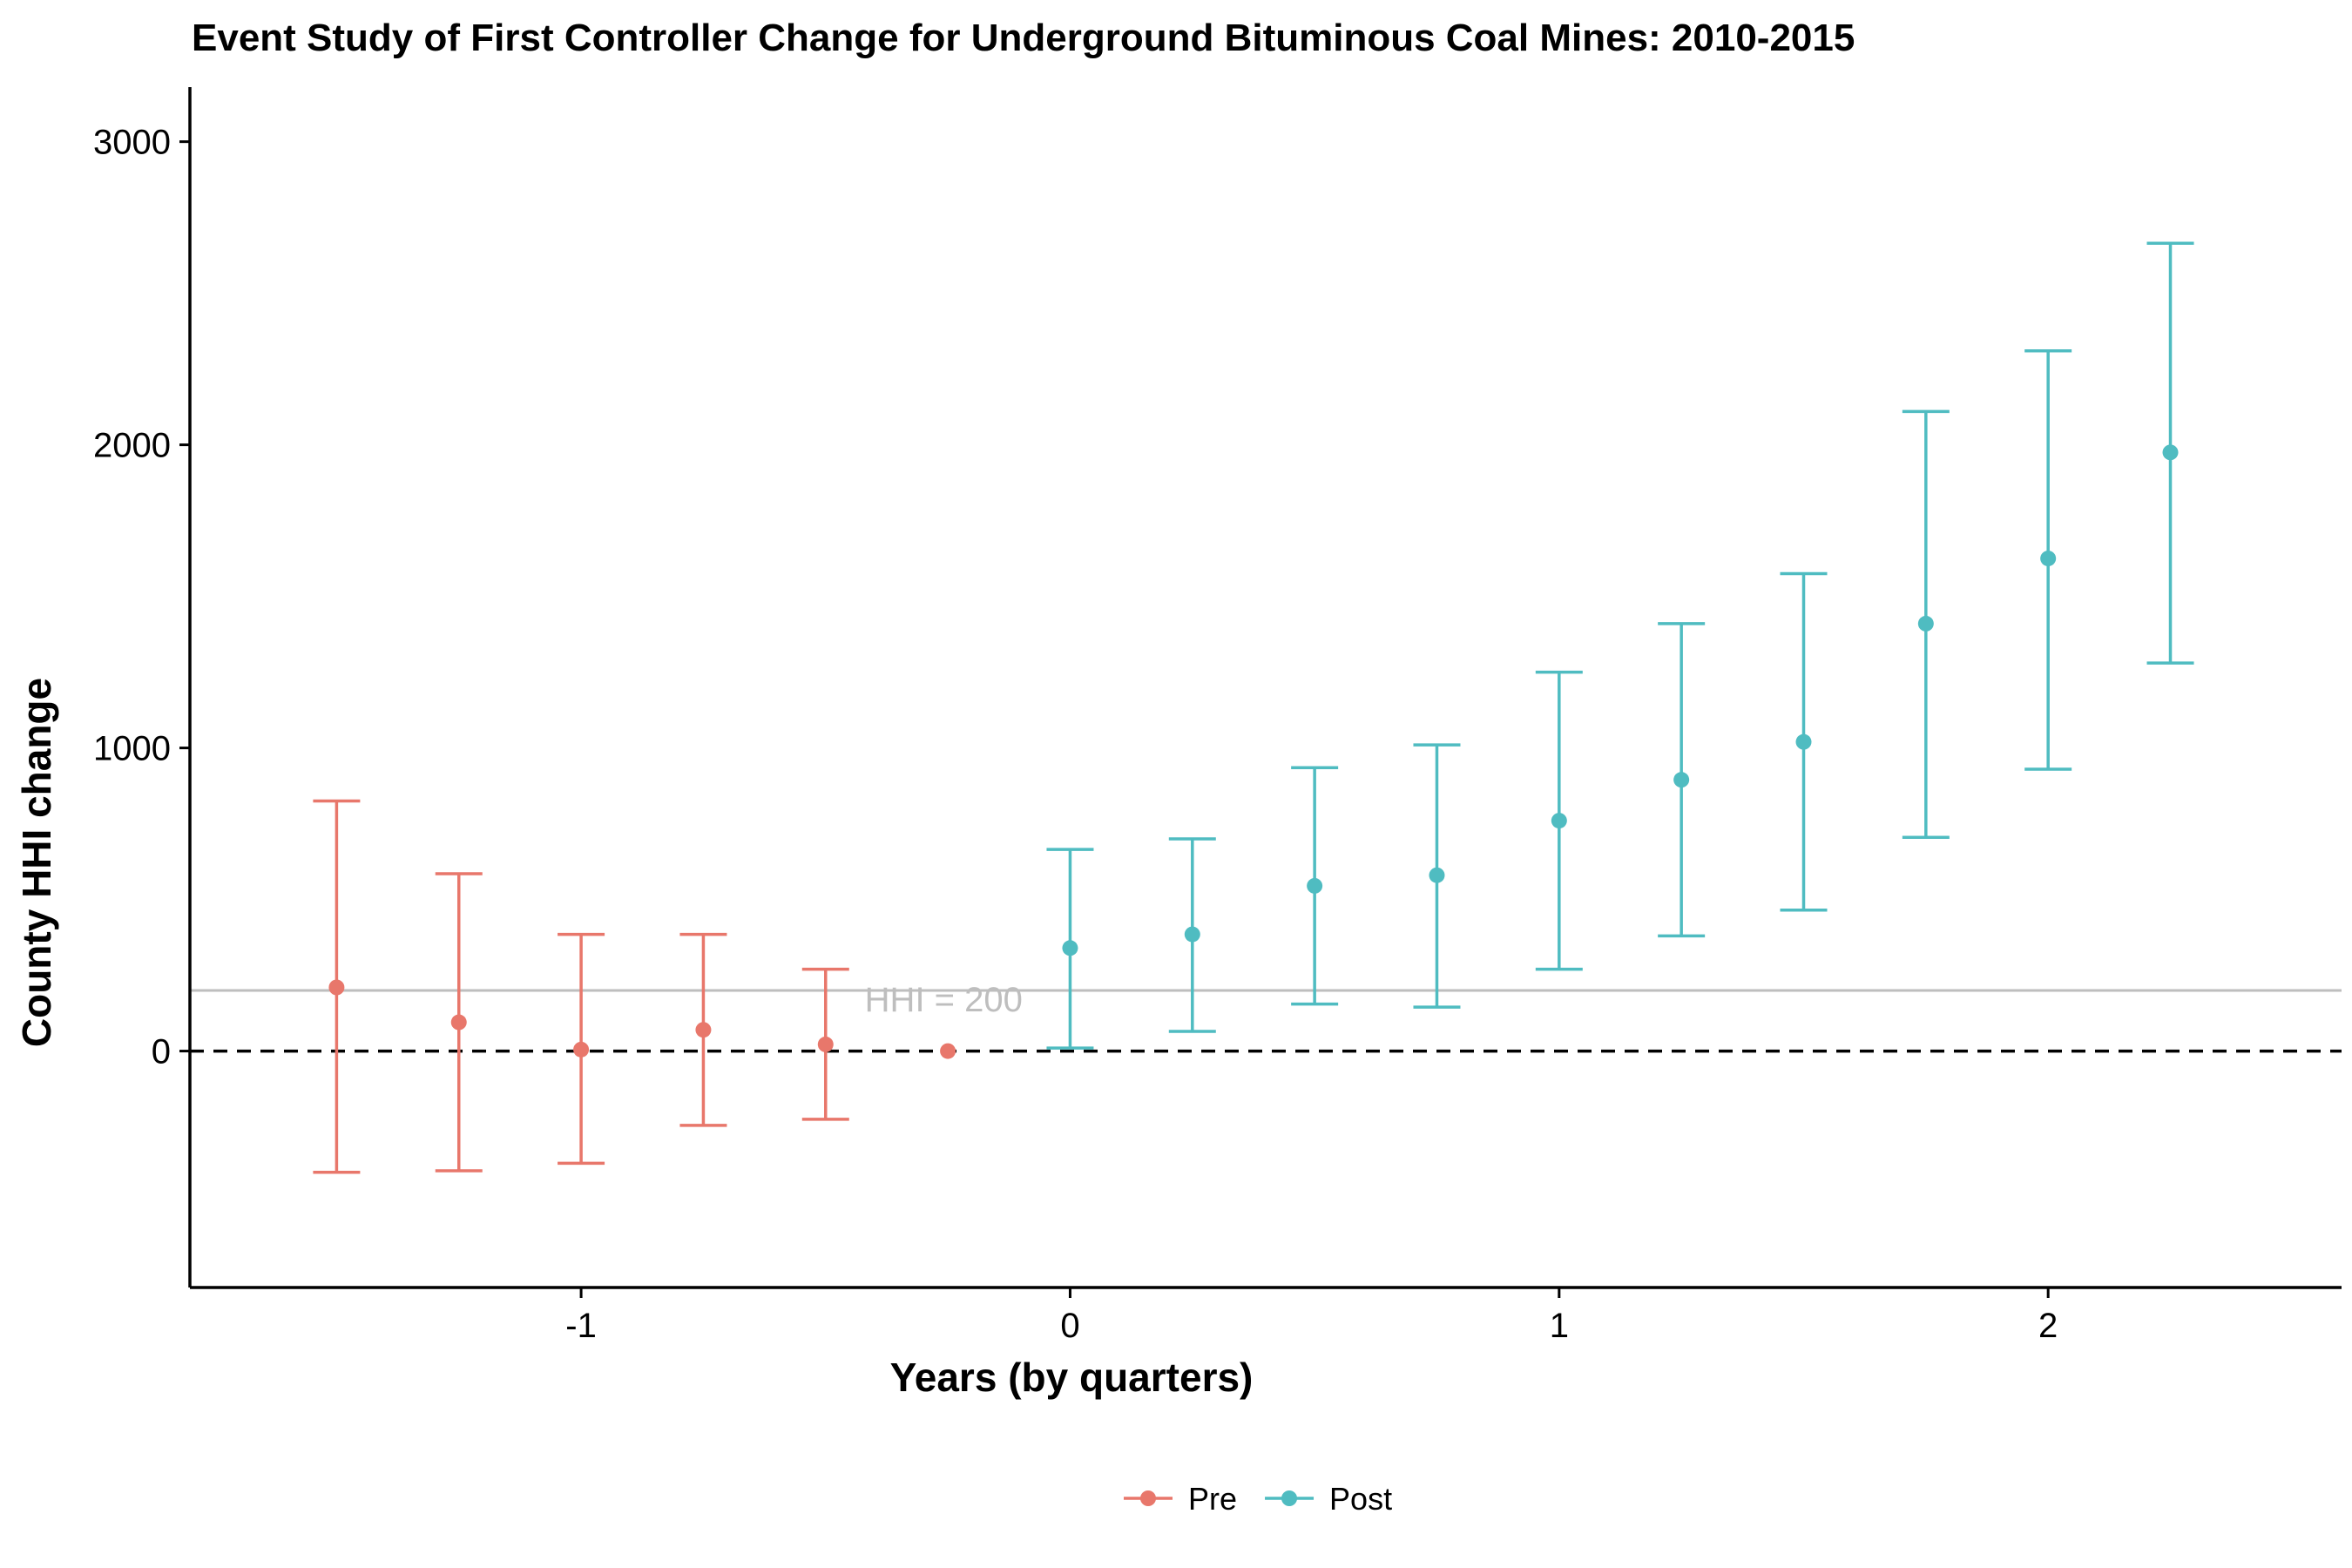  Describe the element at coordinates (2048, 1326) in the screenshot. I see `x-tick-label: 2` at that location.